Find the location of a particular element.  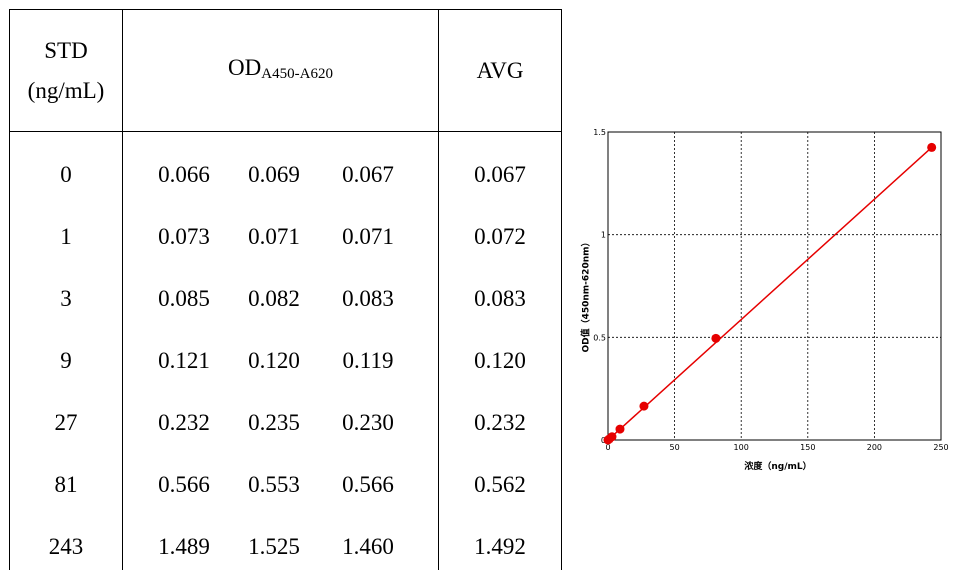

header-divider is located at coordinates (286, 131).